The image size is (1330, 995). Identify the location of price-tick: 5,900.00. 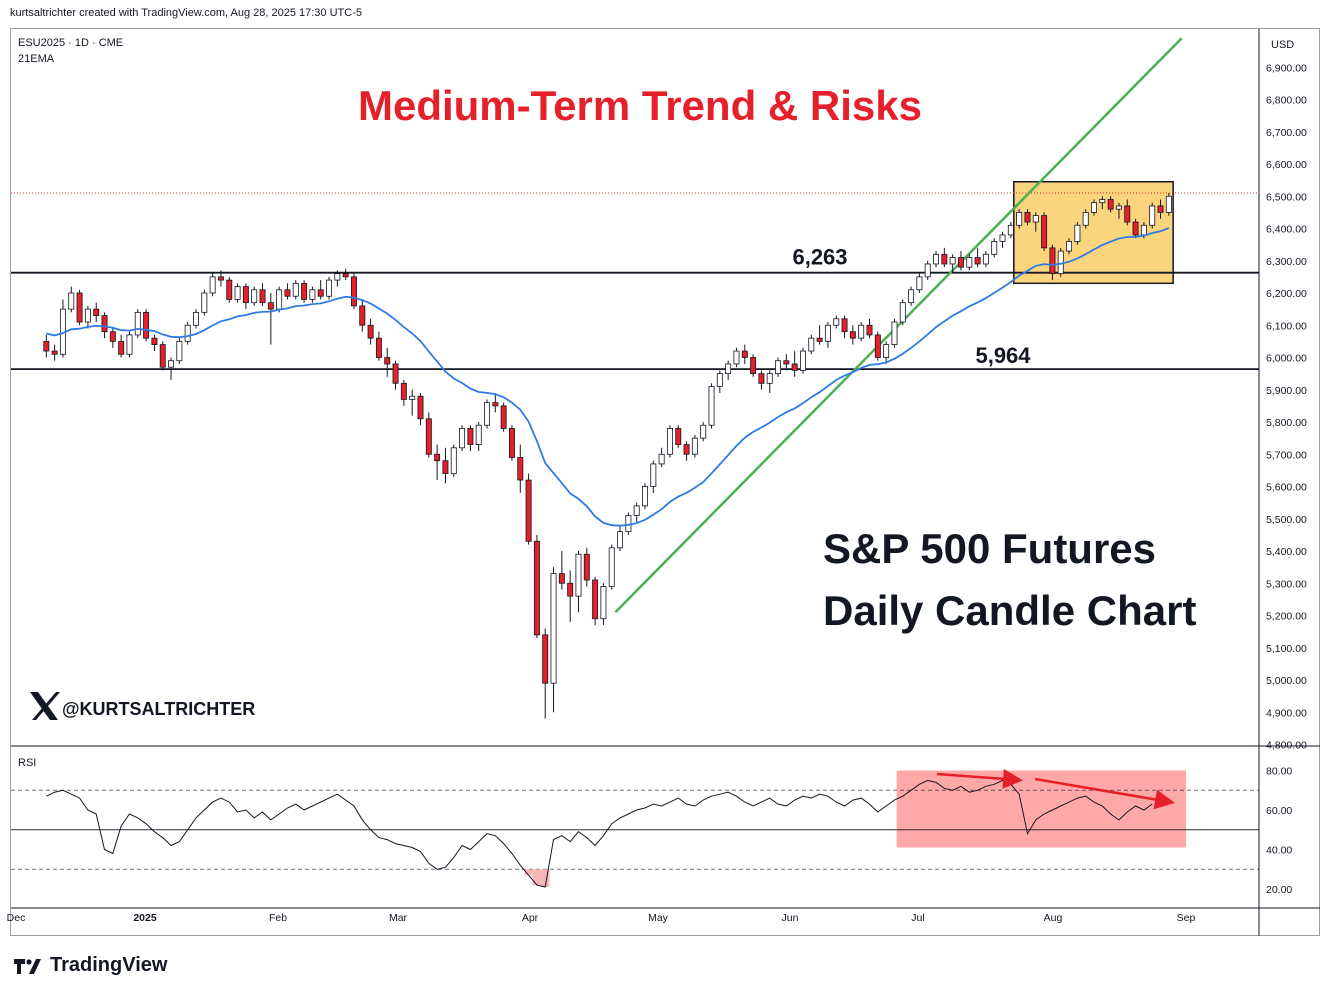
(1286, 391).